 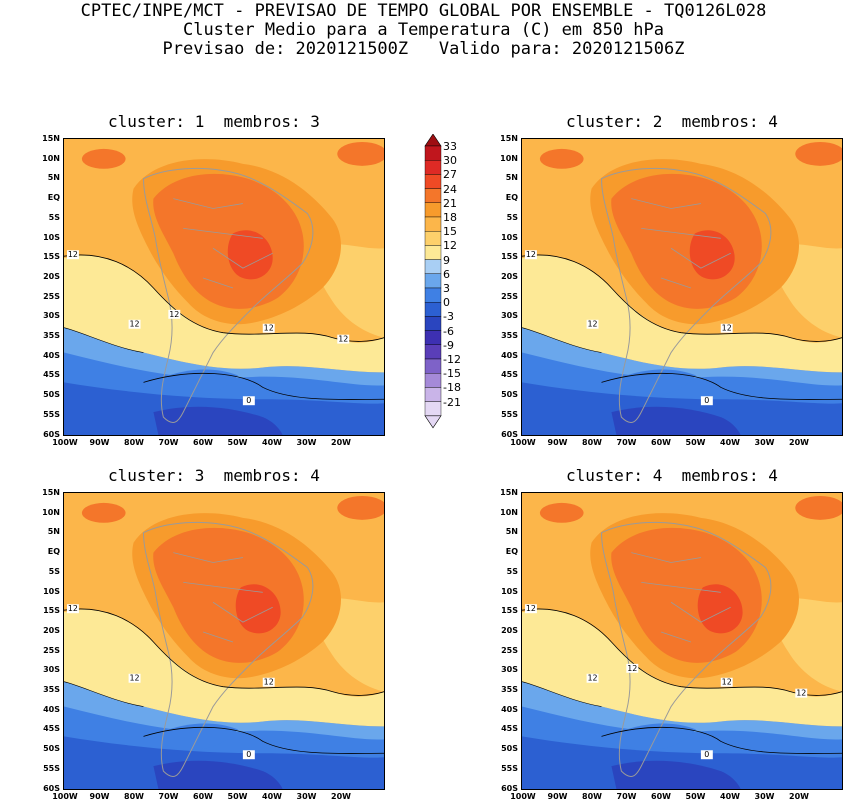 I want to click on colorbar-label: 30, so click(x=450, y=161).